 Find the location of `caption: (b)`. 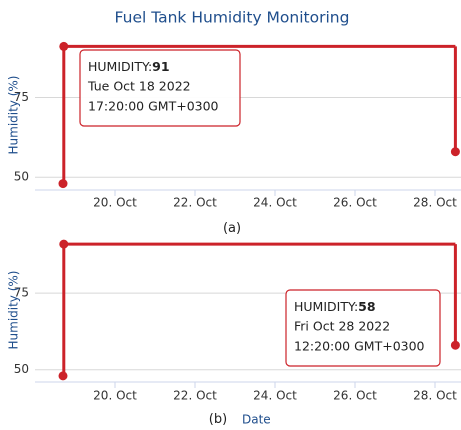

caption: (b) is located at coordinates (218, 419).